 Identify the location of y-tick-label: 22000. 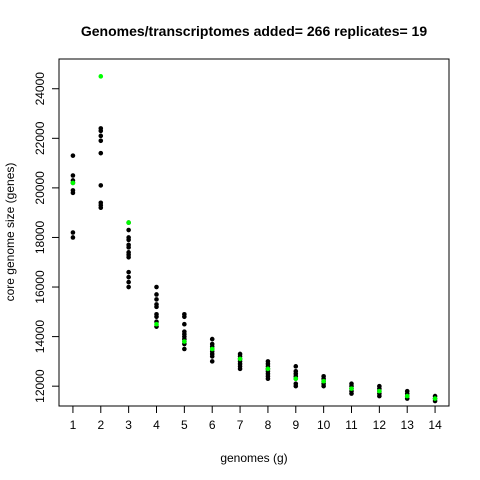
(40, 138).